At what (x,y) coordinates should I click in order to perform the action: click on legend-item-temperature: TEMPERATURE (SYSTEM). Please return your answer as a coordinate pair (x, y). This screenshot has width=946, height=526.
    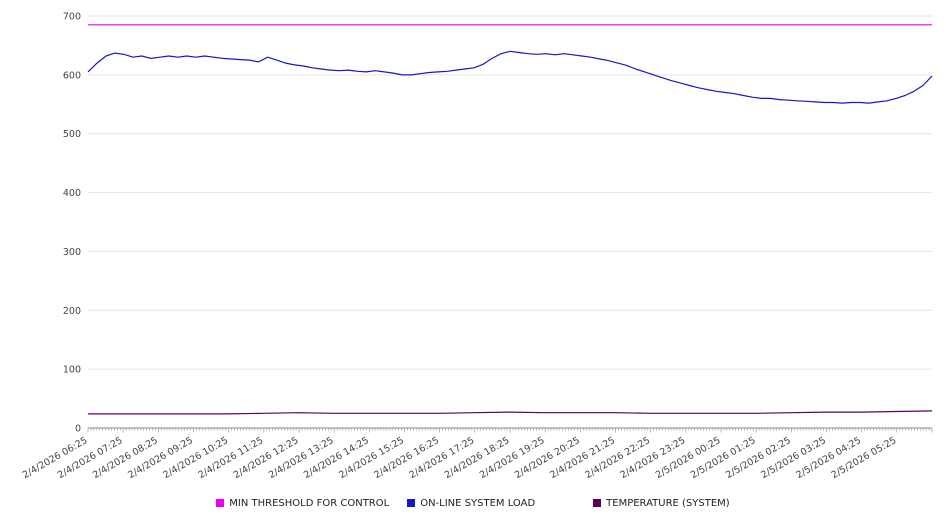
    Looking at the image, I should click on (661, 503).